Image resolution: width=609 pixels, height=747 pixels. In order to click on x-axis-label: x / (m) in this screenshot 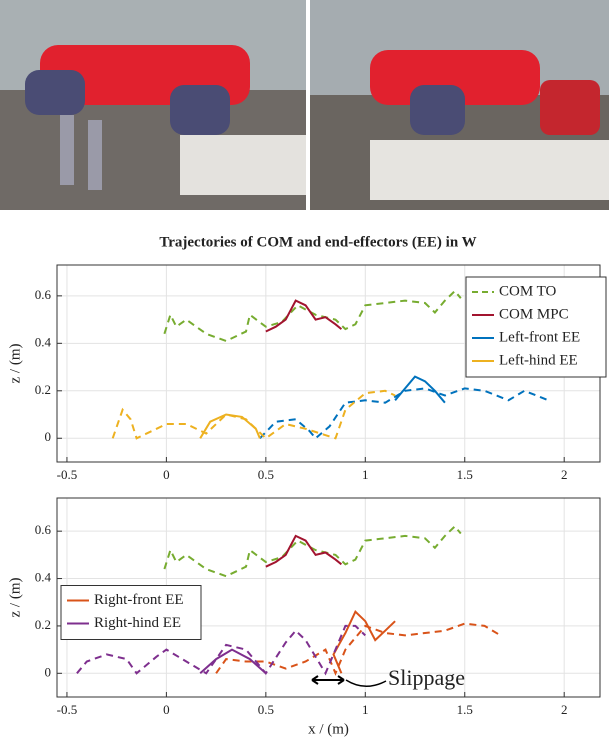, I will do `click(328, 729)`.